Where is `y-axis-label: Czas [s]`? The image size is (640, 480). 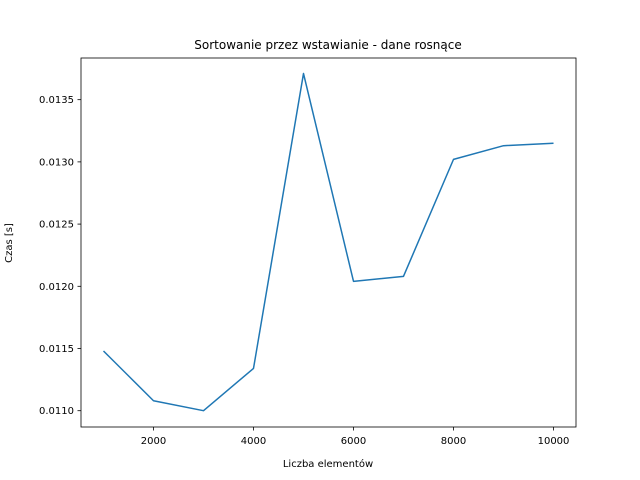
y-axis-label: Czas [s] is located at coordinates (9, 243).